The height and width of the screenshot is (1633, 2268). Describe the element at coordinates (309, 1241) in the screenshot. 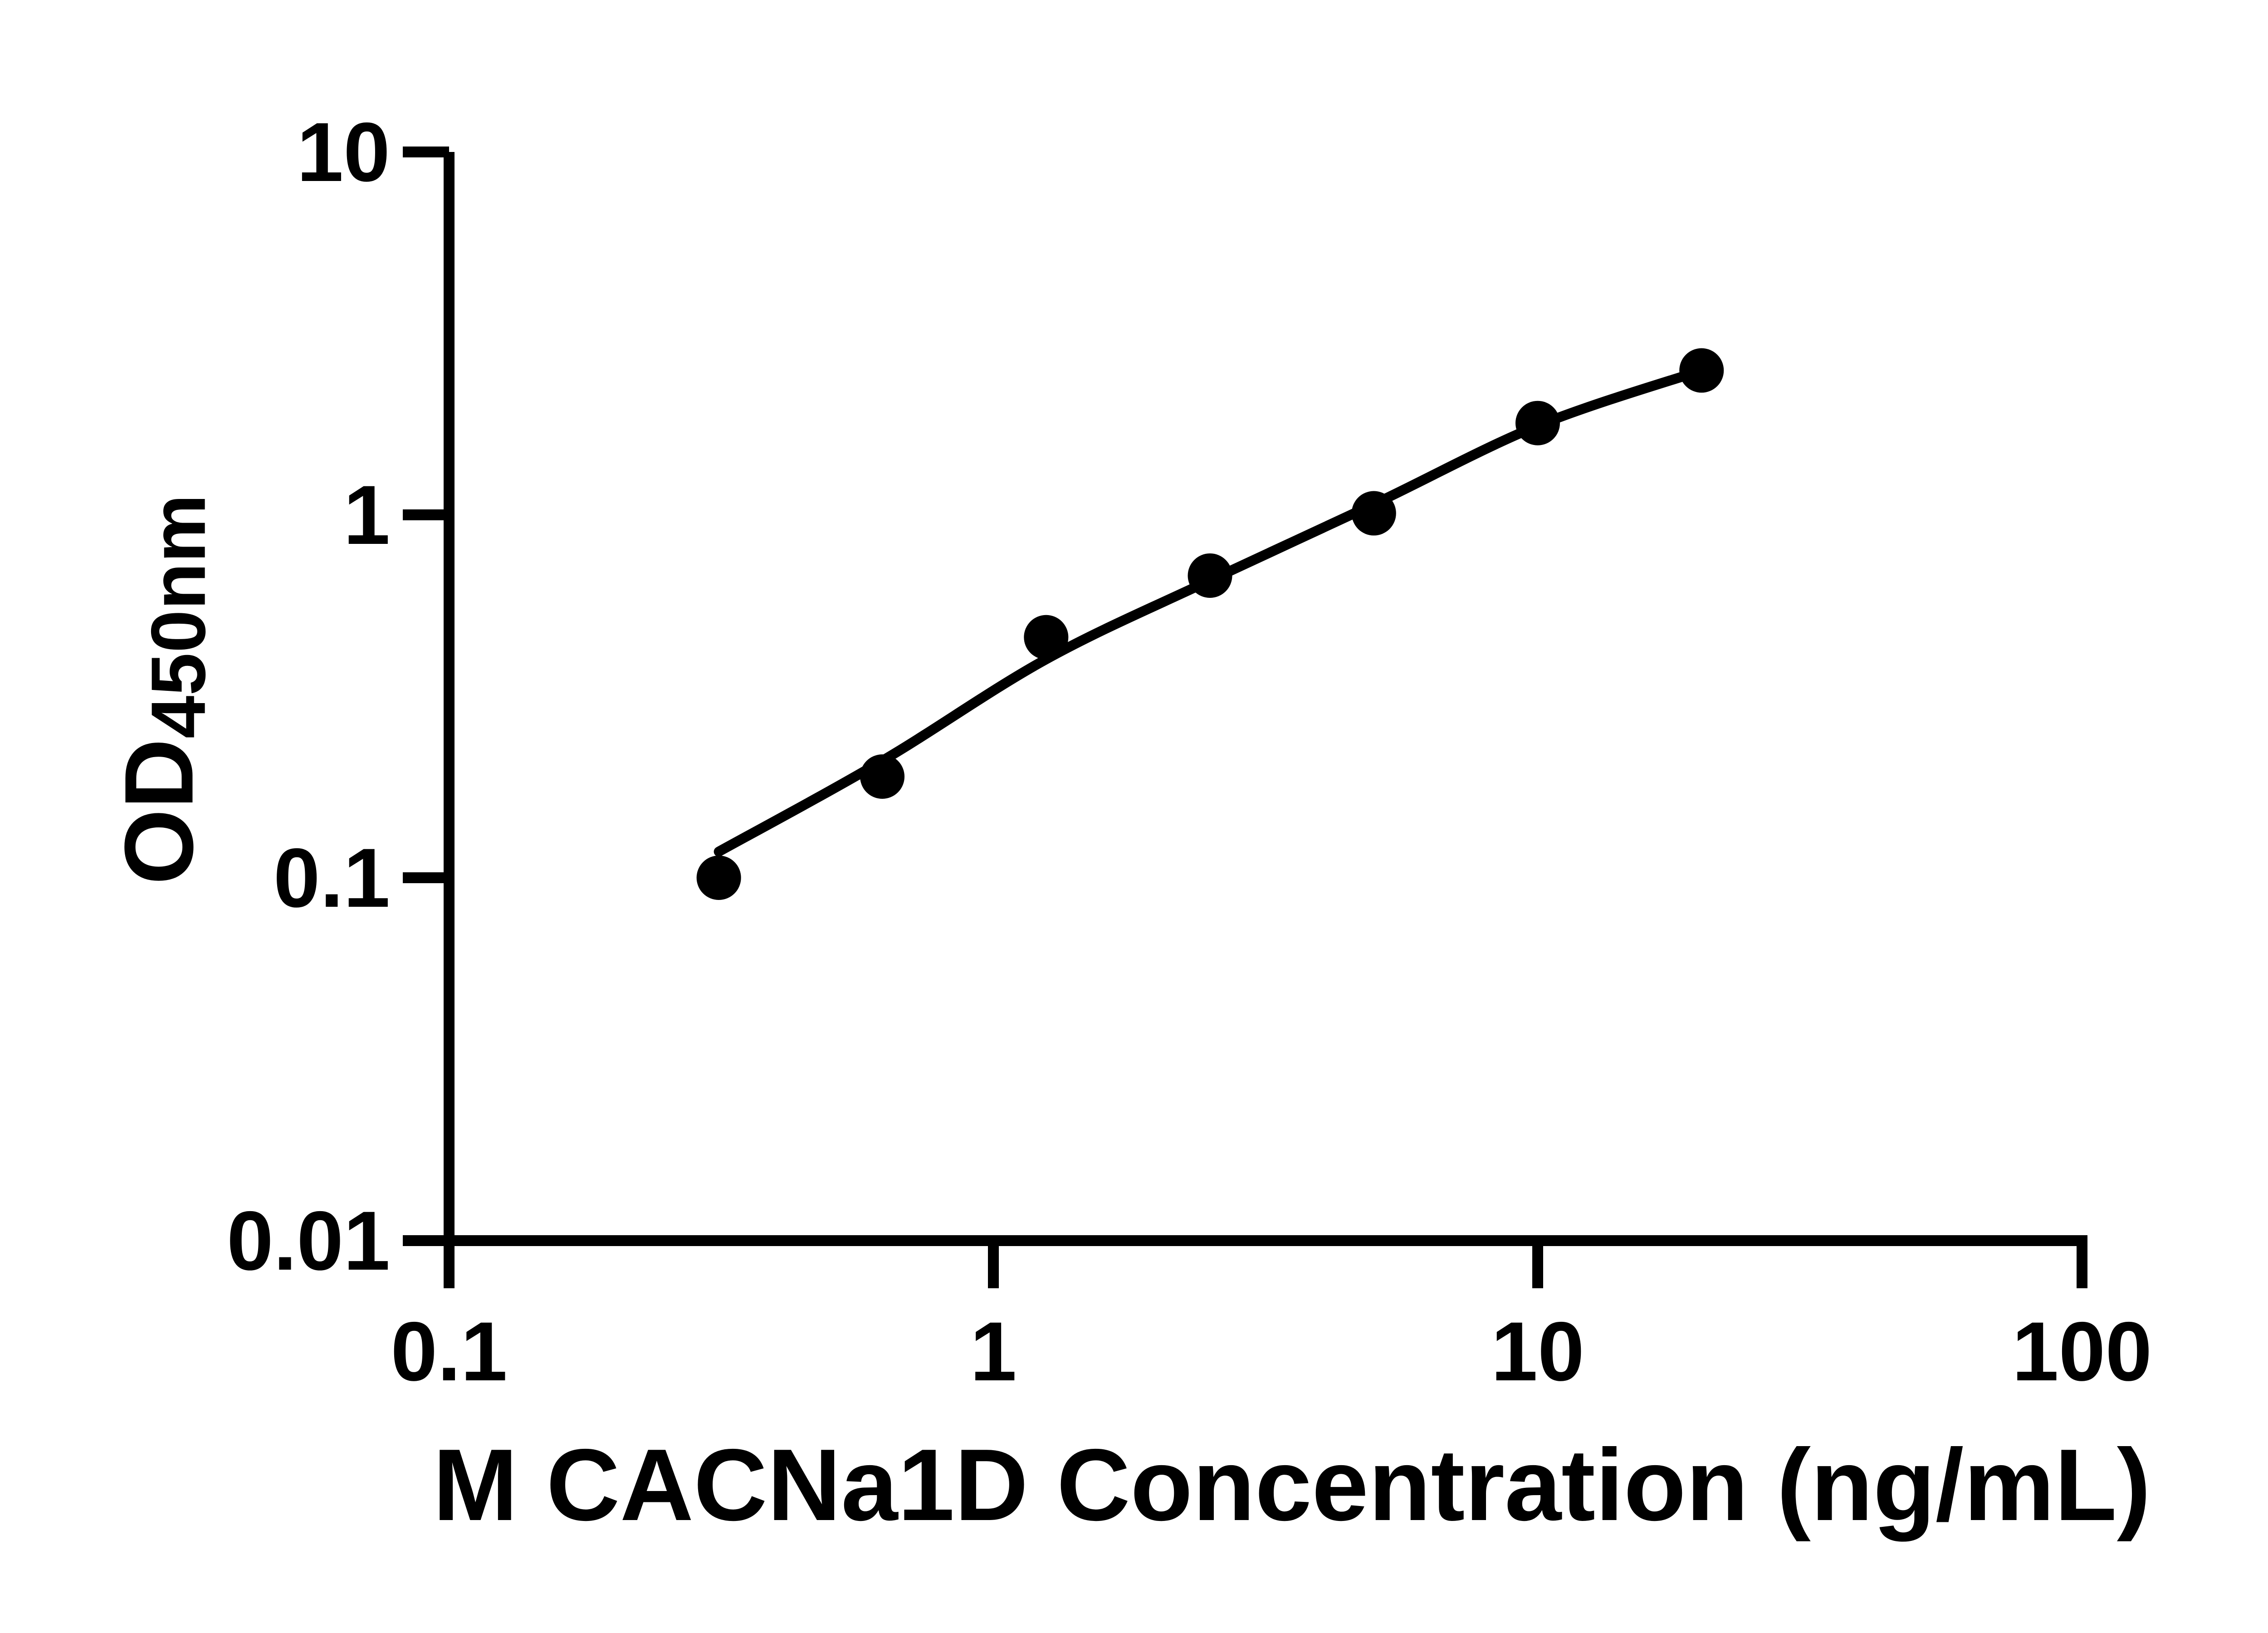

I see `y-tick-label: 0.01` at that location.